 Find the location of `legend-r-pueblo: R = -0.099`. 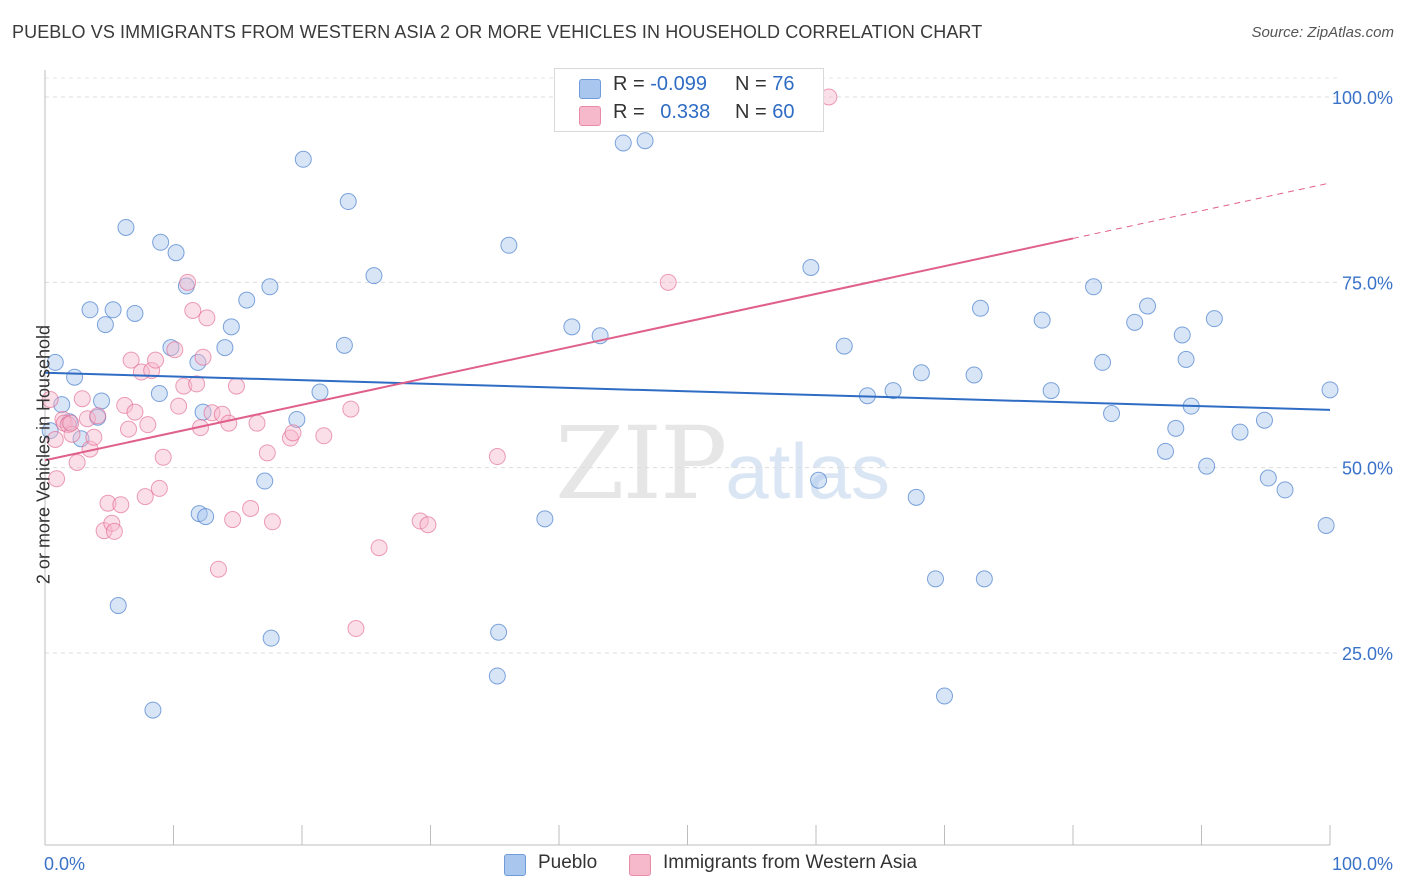

legend-r-pueblo: R = -0.099 is located at coordinates (660, 84).